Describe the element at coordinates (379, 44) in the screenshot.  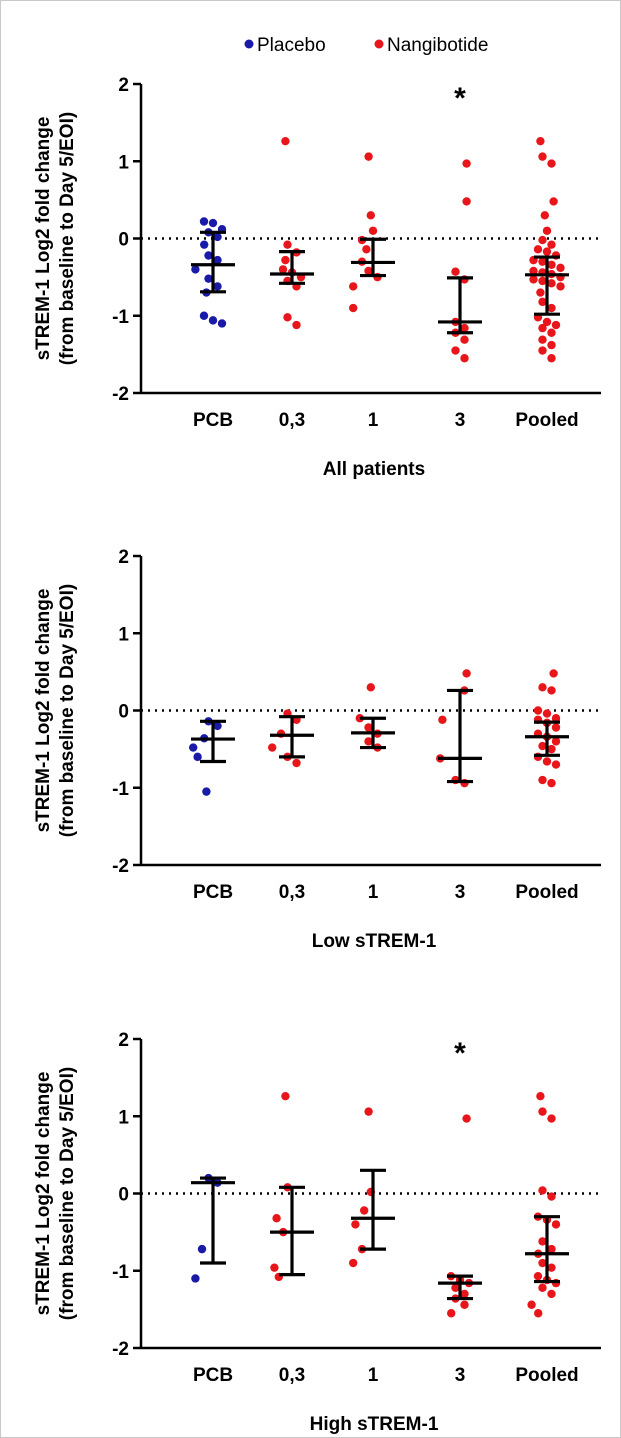
I see `legend-marker-nangibotide` at that location.